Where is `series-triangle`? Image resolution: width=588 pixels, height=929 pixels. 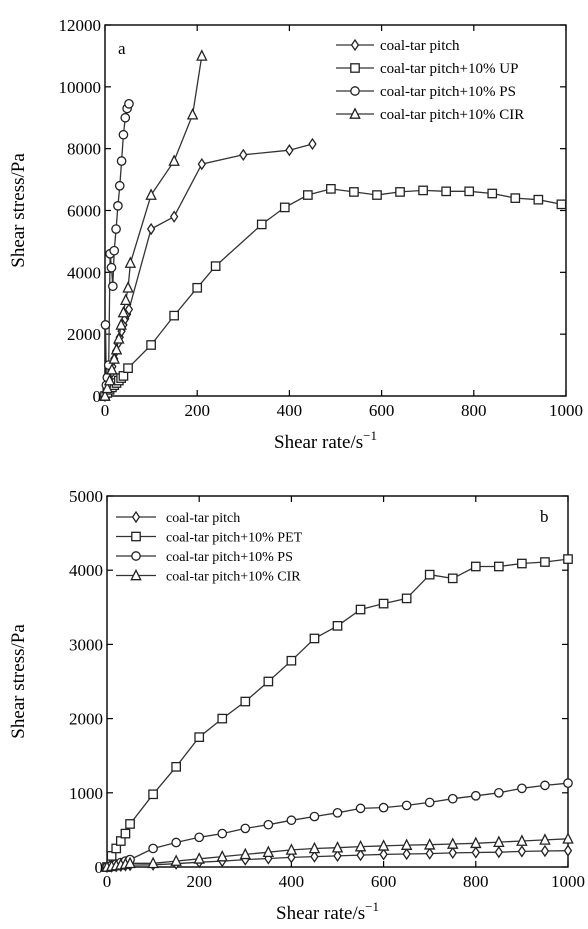 series-triangle is located at coordinates (337, 852).